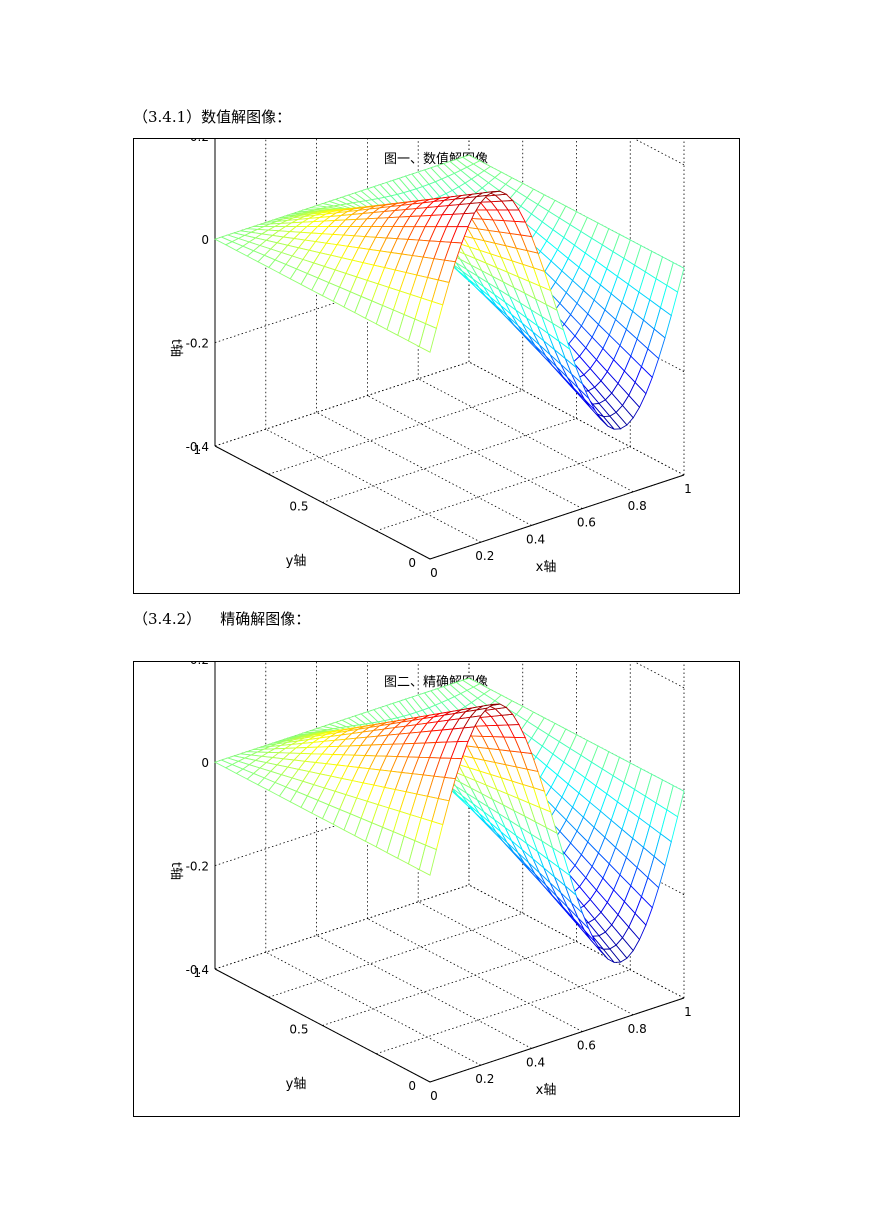 The height and width of the screenshot is (1228, 869). What do you see at coordinates (222, 619) in the screenshot?
I see `figure-2-caption: （3.4.2） 精确解图像：` at bounding box center [222, 619].